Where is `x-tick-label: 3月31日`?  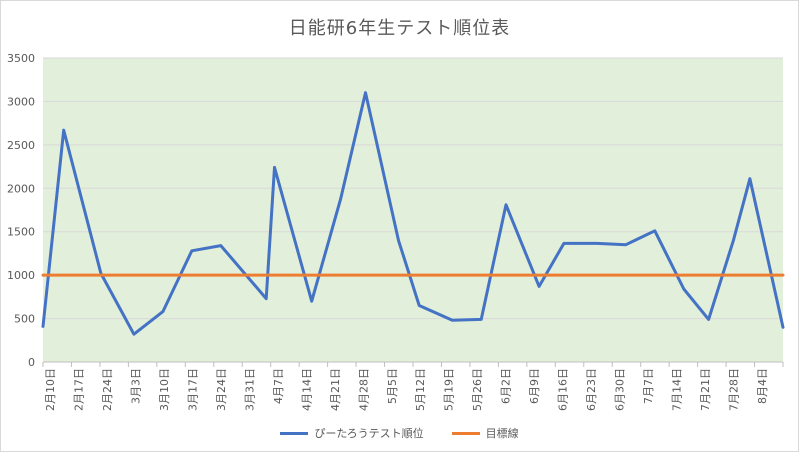
x-tick-label: 3月31日 is located at coordinates (249, 389).